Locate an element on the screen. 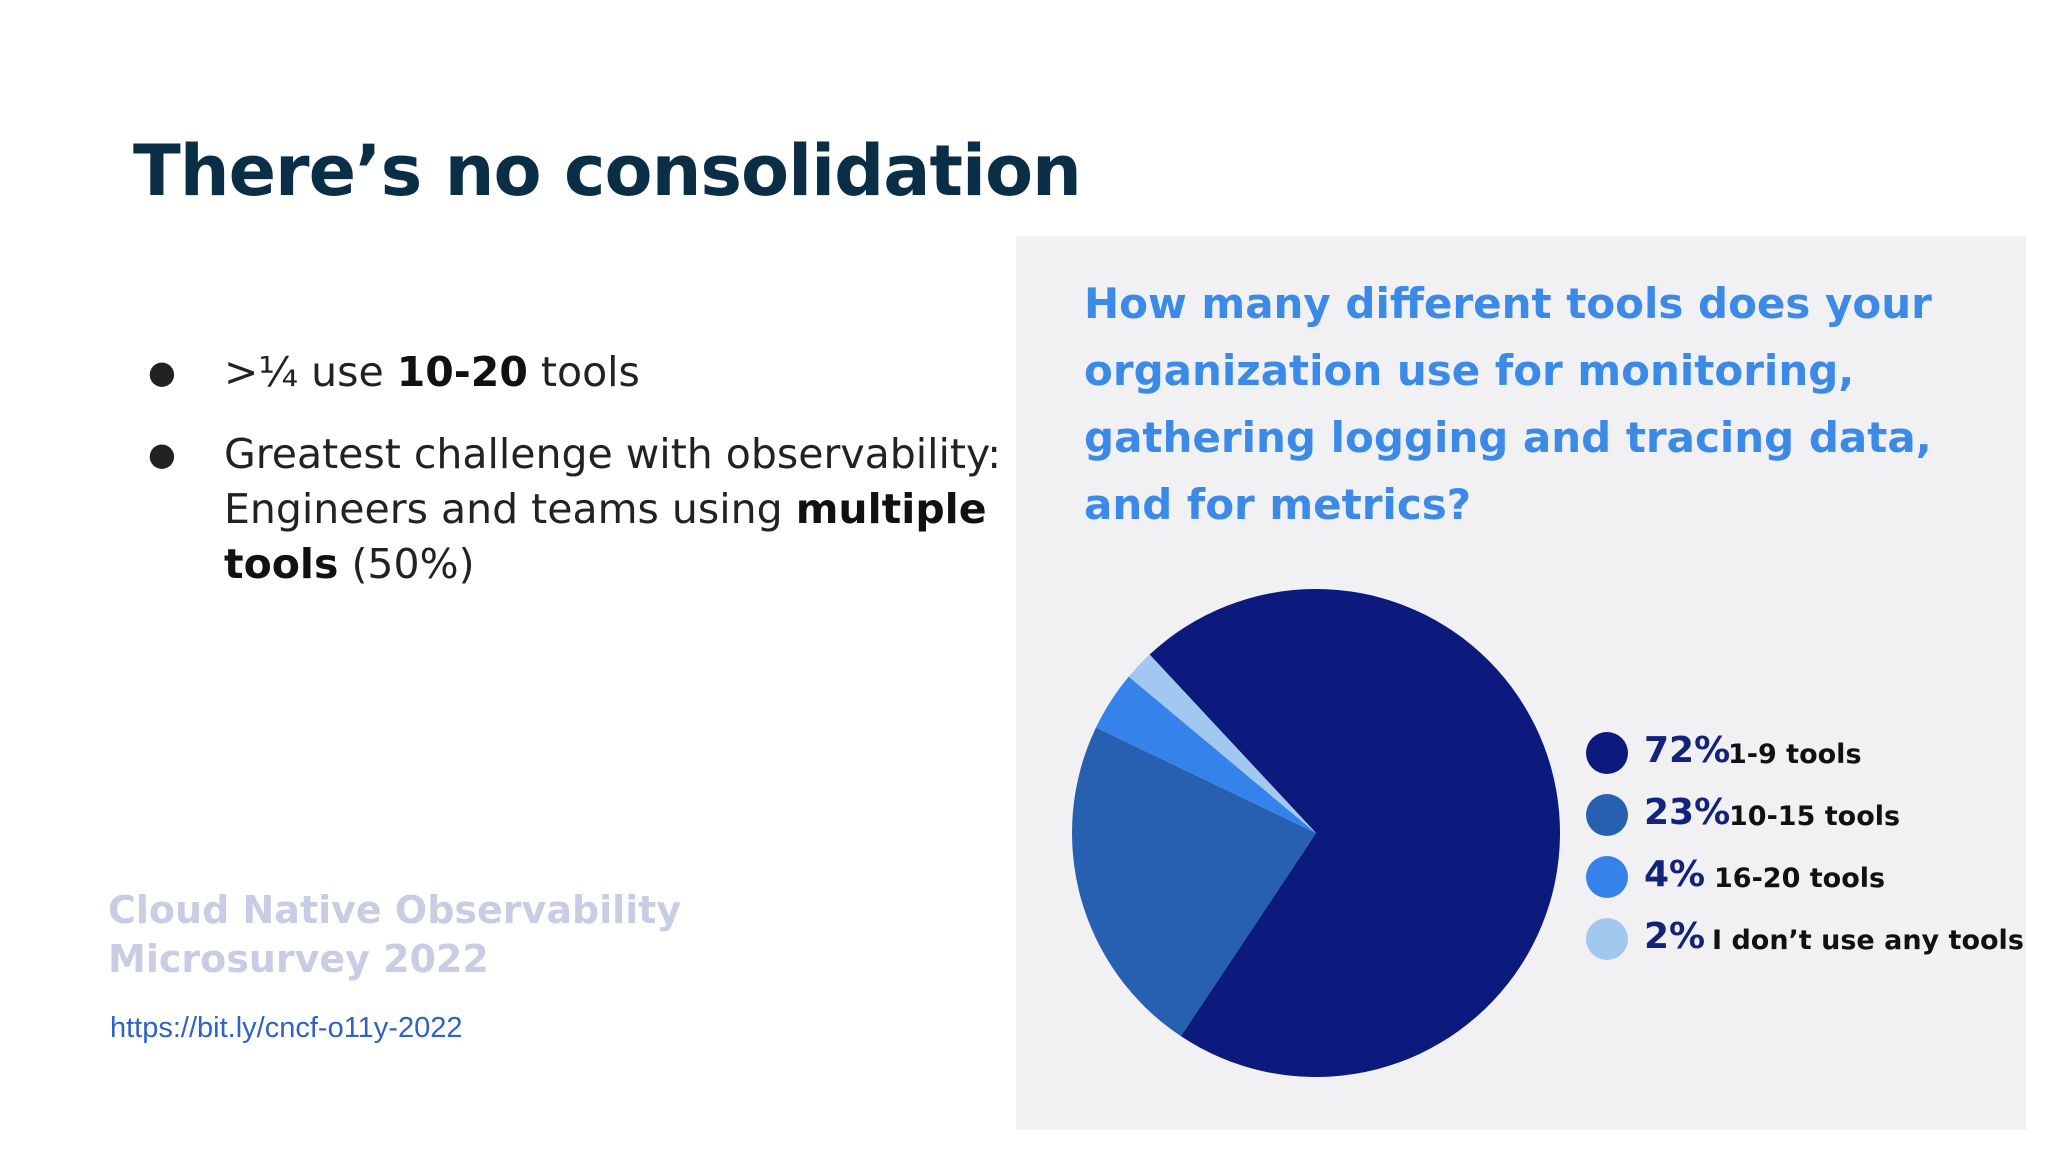 The height and width of the screenshot is (1152, 2048). legend-label: 10-15 tools is located at coordinates (1815, 816).